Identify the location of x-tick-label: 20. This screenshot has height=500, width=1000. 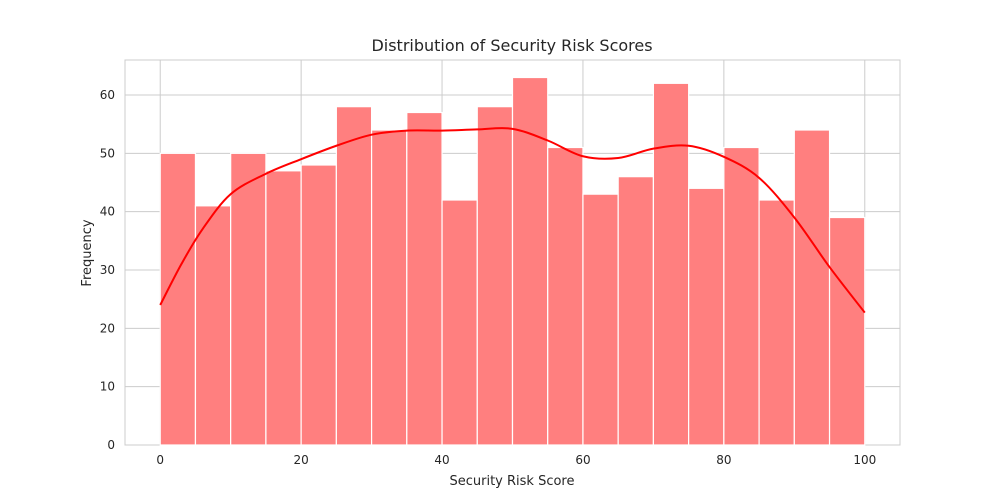
(300, 460).